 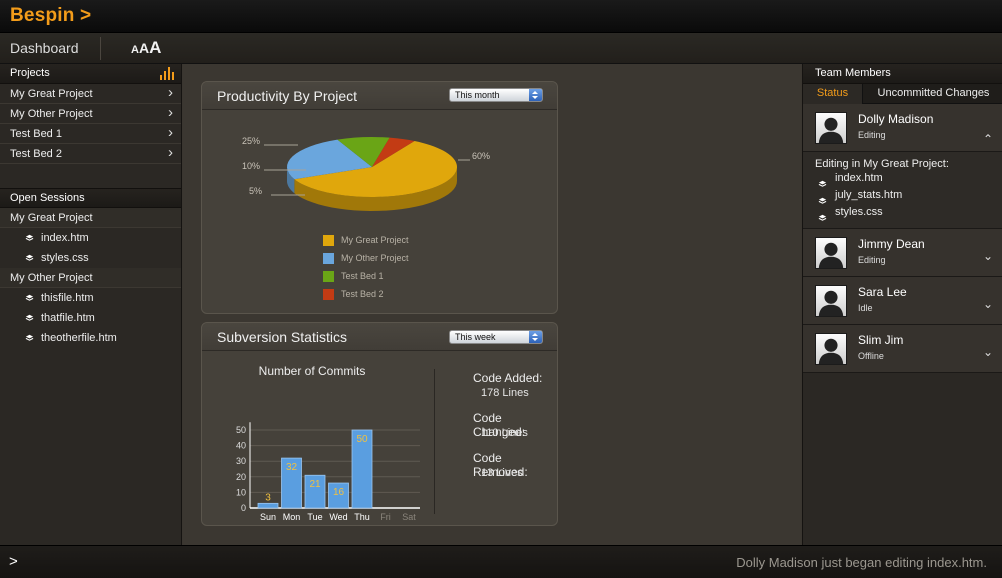 What do you see at coordinates (282, 337) in the screenshot?
I see `subversion-title: Subversion Statistics` at bounding box center [282, 337].